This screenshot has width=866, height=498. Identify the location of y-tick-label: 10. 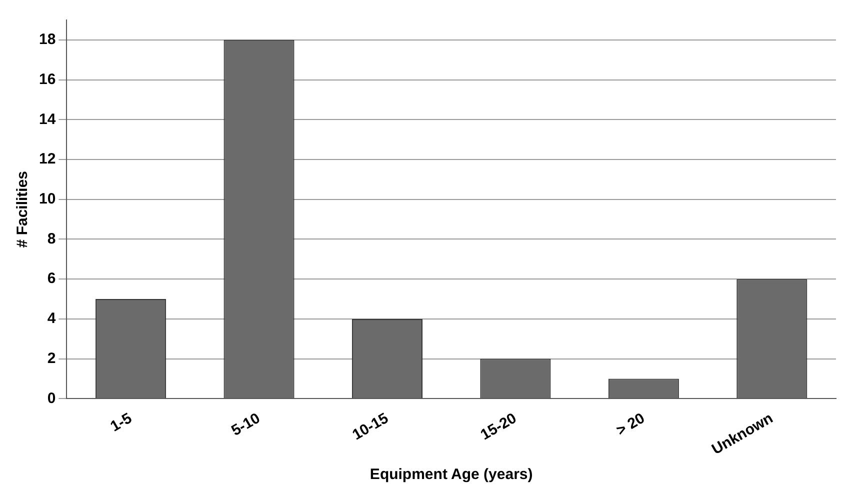
(47, 199).